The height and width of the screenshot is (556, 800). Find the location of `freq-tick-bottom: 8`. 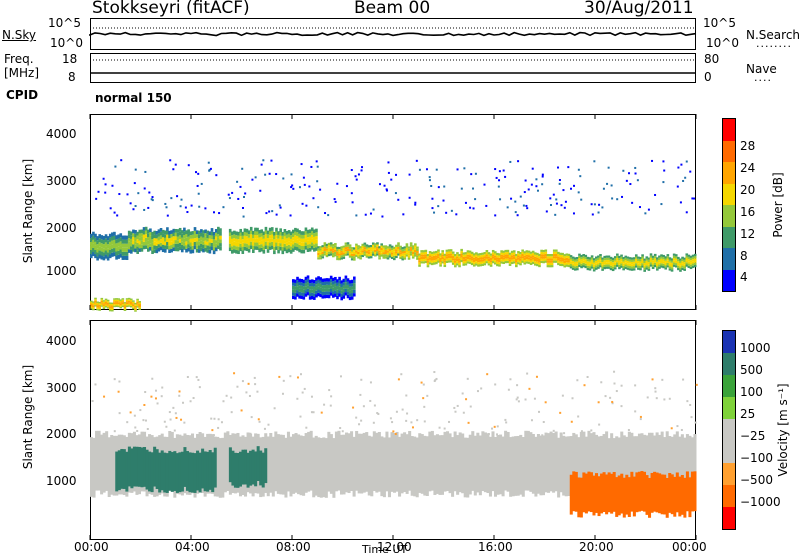

freq-tick-bottom: 8 is located at coordinates (72, 77).